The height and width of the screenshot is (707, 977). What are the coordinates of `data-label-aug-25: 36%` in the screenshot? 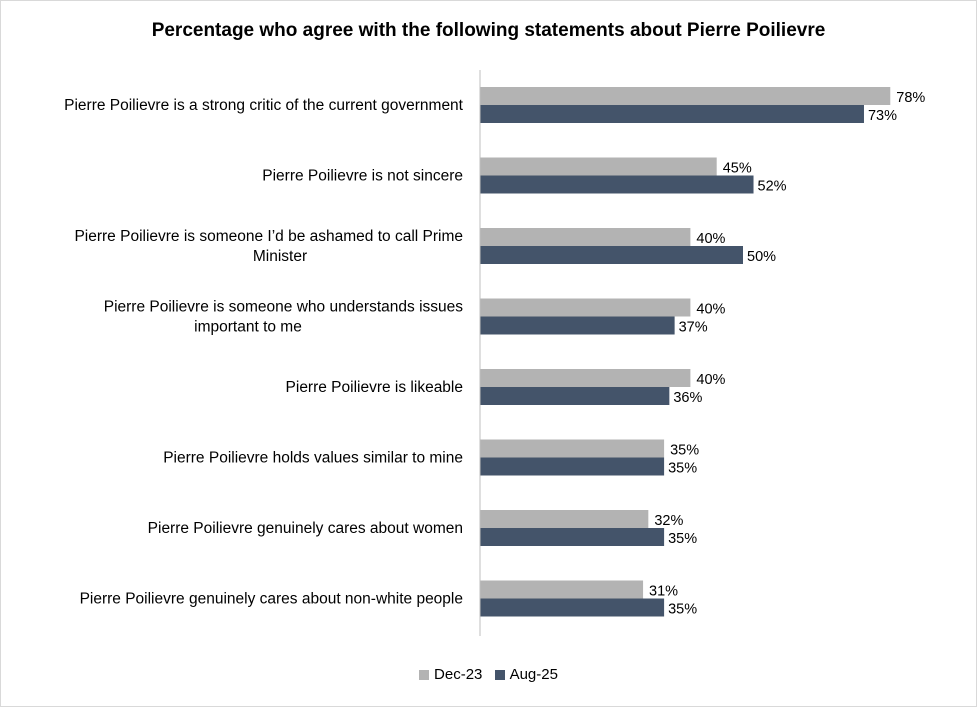 It's located at (687, 398).